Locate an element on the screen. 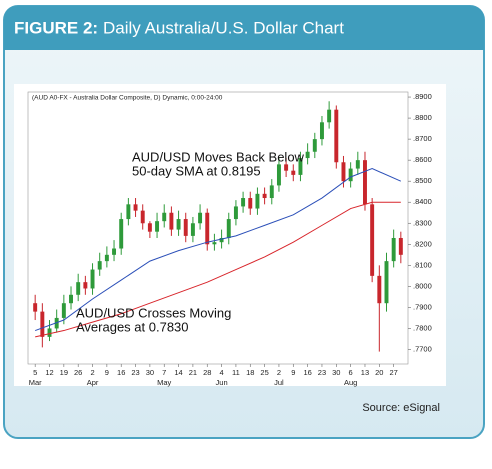 This screenshot has width=492, height=469. x-tick-label: 7 is located at coordinates (164, 372).